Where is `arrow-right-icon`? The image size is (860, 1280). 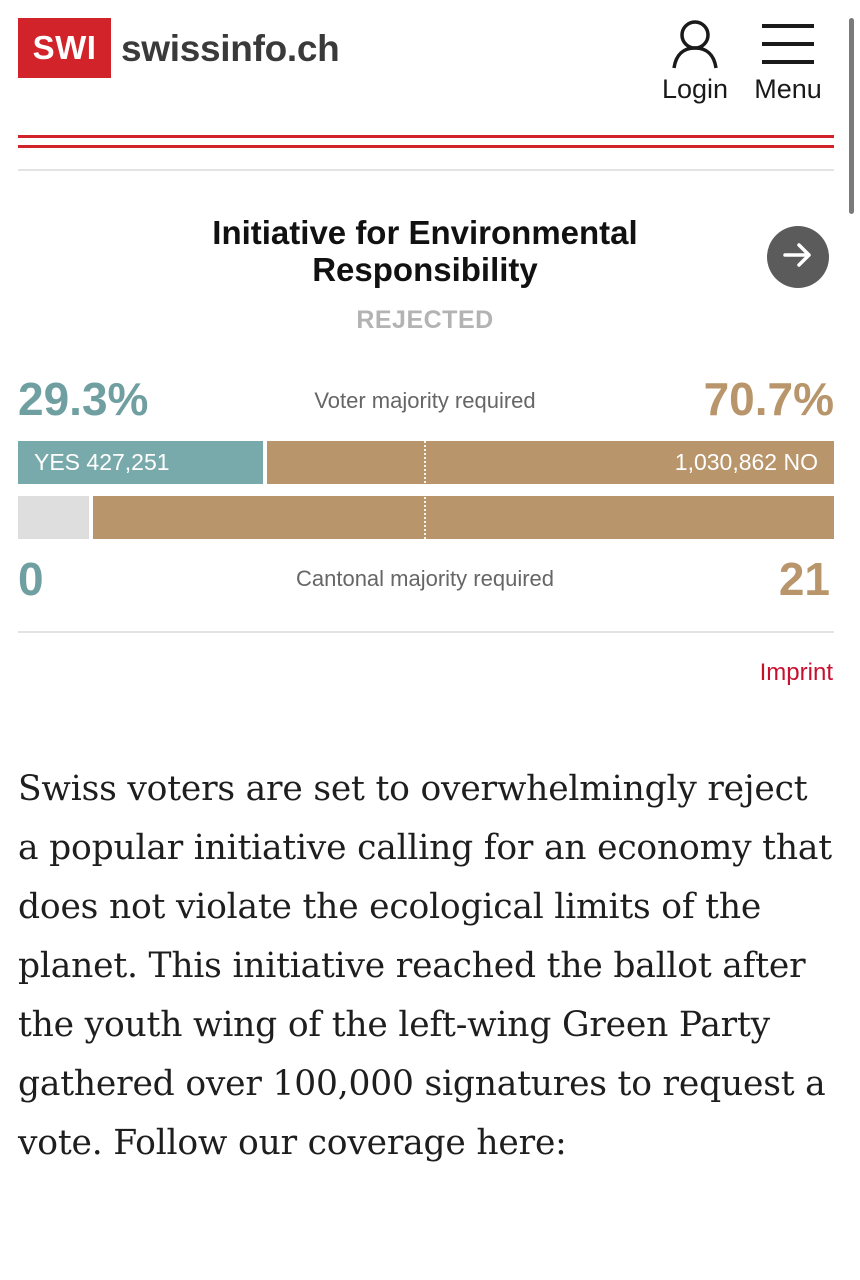
arrow-right-icon is located at coordinates (798, 257).